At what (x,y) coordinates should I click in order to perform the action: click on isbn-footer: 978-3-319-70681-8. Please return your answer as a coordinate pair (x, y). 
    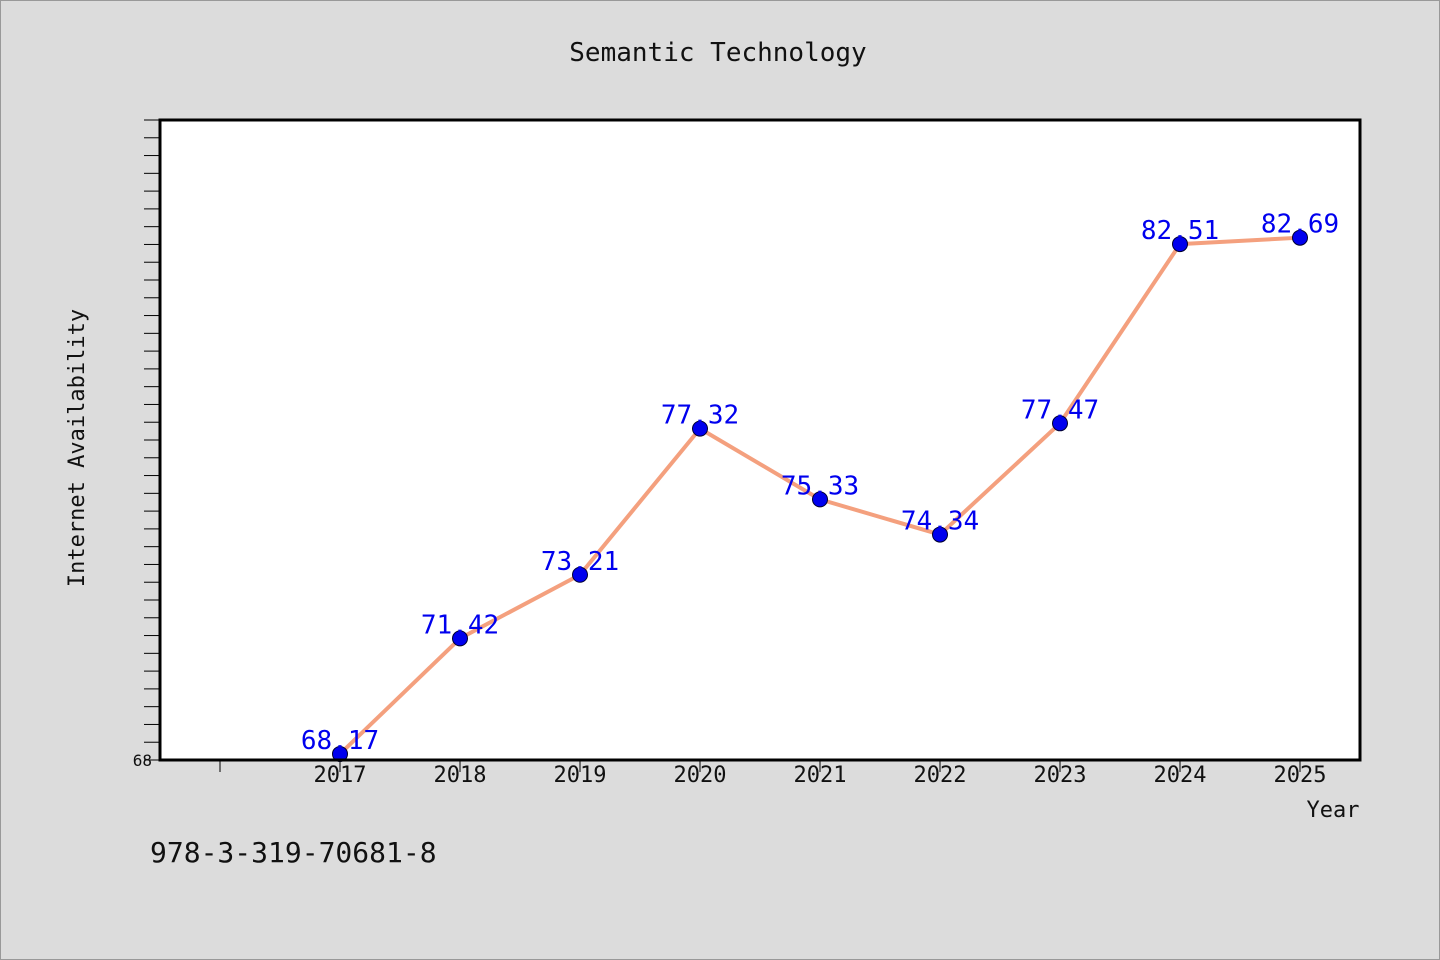
    Looking at the image, I should click on (293, 852).